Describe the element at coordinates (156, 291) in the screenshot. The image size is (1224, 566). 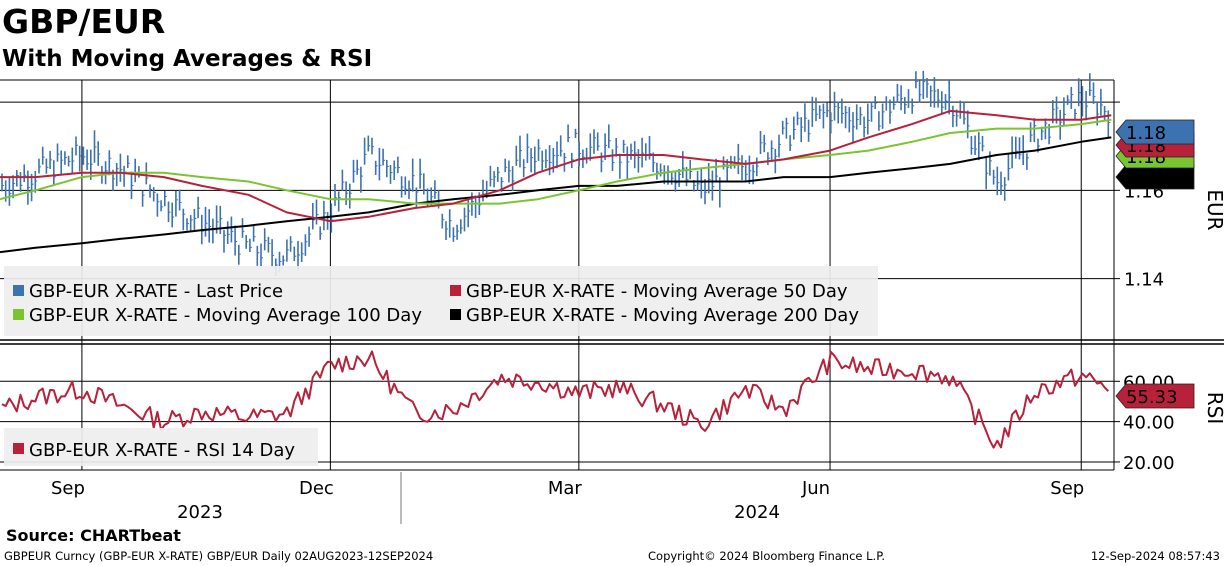
I see `legend-label-price: GBP-EUR X-RATE - Last Price` at that location.